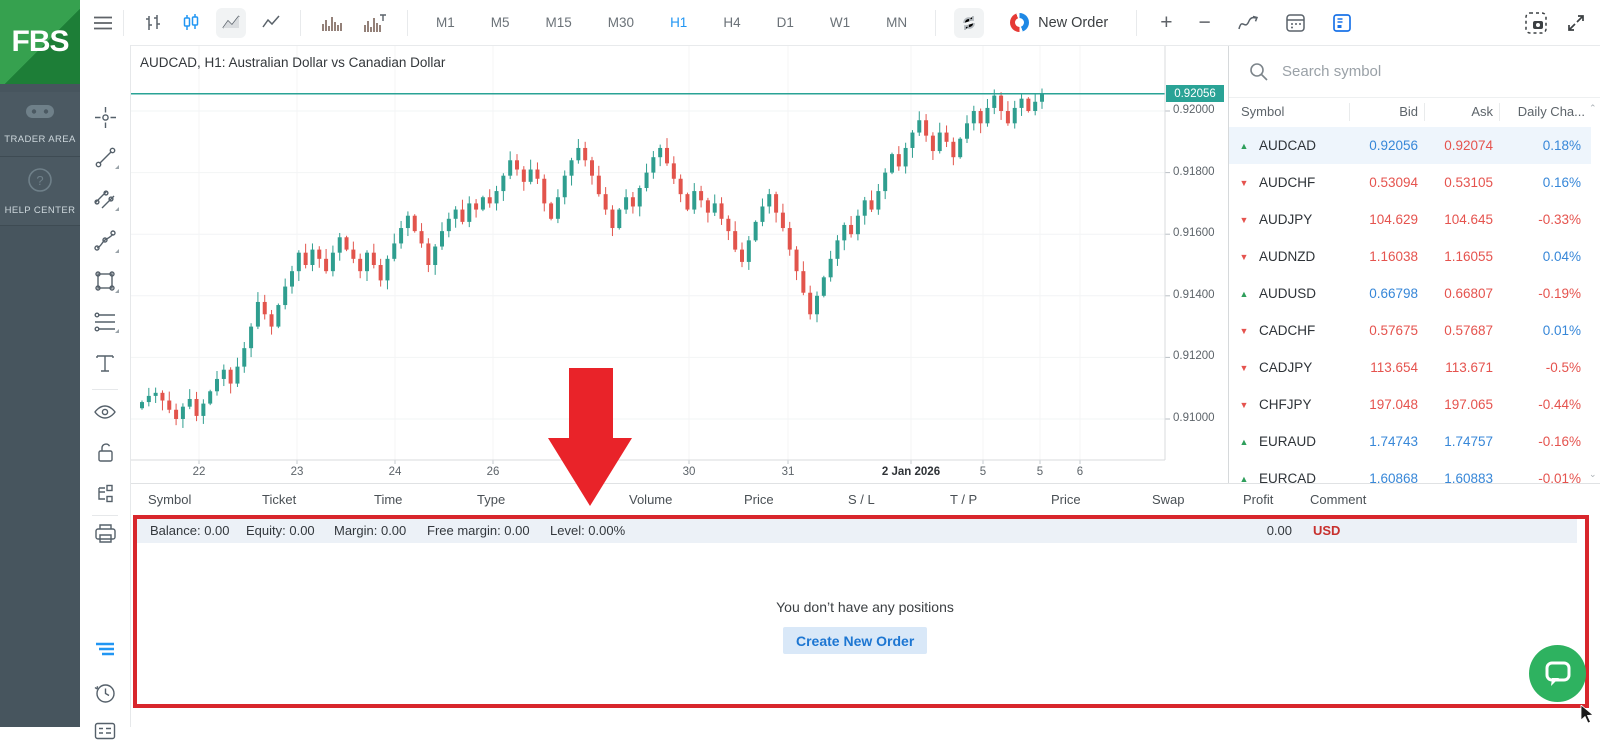 Image resolution: width=1600 pixels, height=740 pixels. What do you see at coordinates (1258, 499) in the screenshot?
I see `positions-column-profit: Profit` at bounding box center [1258, 499].